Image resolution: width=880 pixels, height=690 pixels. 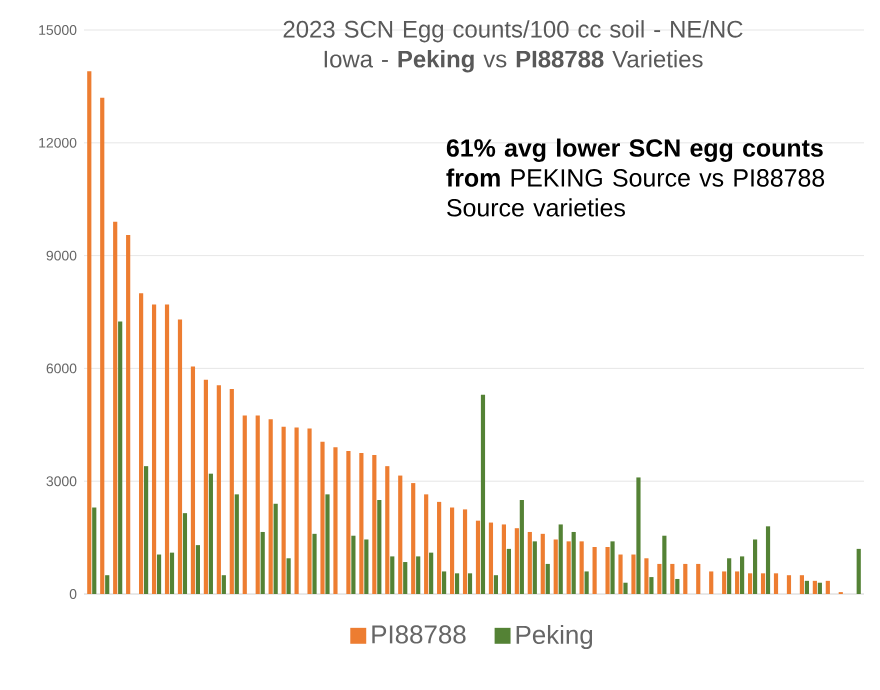 I want to click on annotation: 61% avg lower SCN egg counts from PEKING Source vs PI88788 Source varieties, so click(x=635, y=177).